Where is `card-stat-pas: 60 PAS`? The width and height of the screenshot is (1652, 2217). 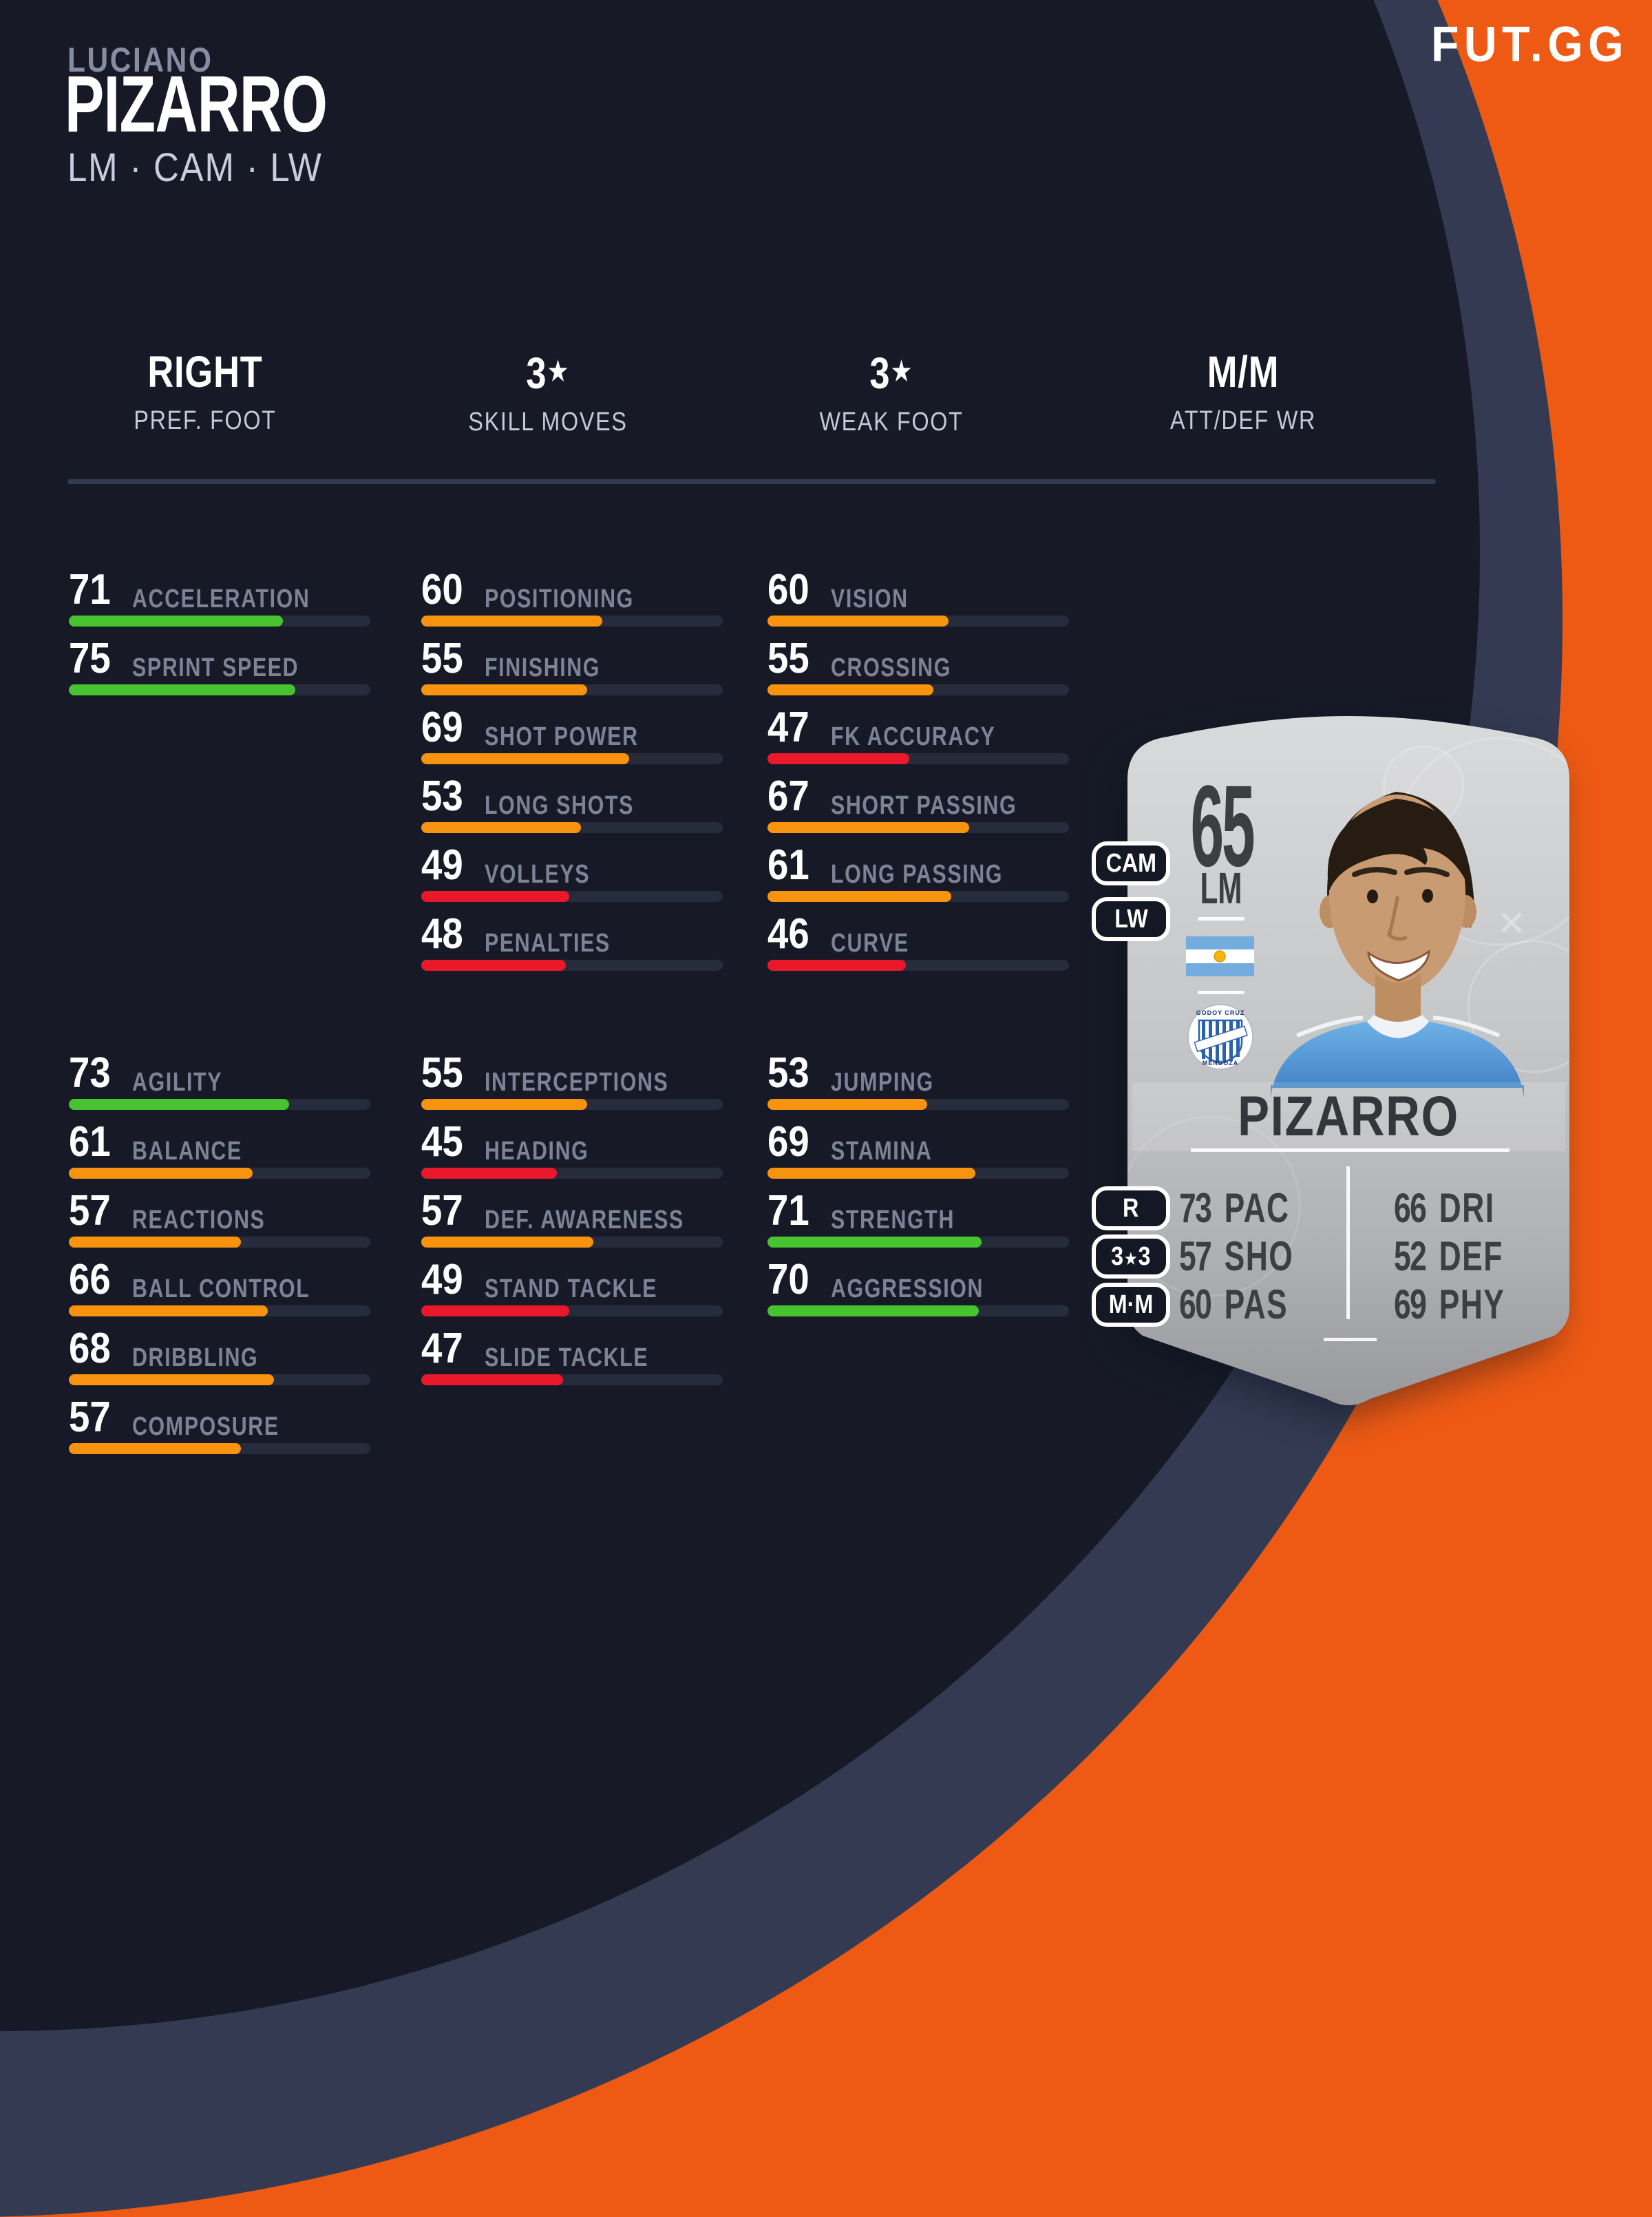 card-stat-pas: 60 PAS is located at coordinates (1222, 1305).